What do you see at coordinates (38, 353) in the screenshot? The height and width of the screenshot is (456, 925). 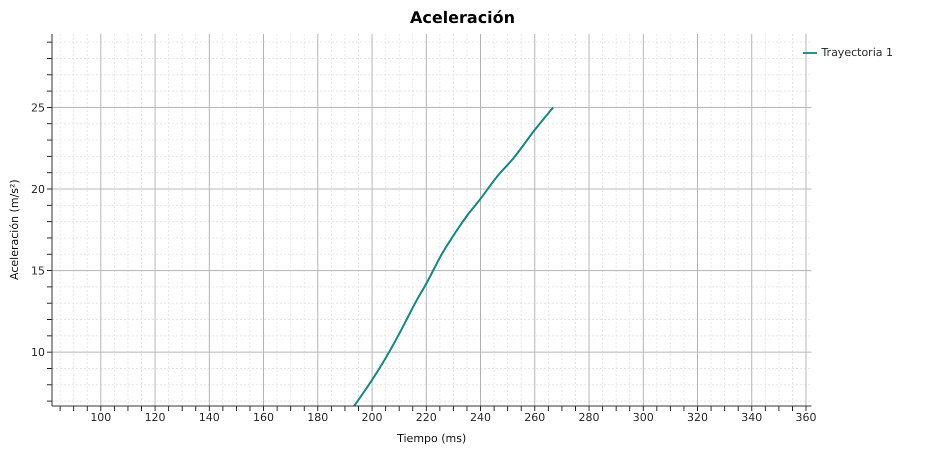 I see `y-tick-label: 10` at bounding box center [38, 353].